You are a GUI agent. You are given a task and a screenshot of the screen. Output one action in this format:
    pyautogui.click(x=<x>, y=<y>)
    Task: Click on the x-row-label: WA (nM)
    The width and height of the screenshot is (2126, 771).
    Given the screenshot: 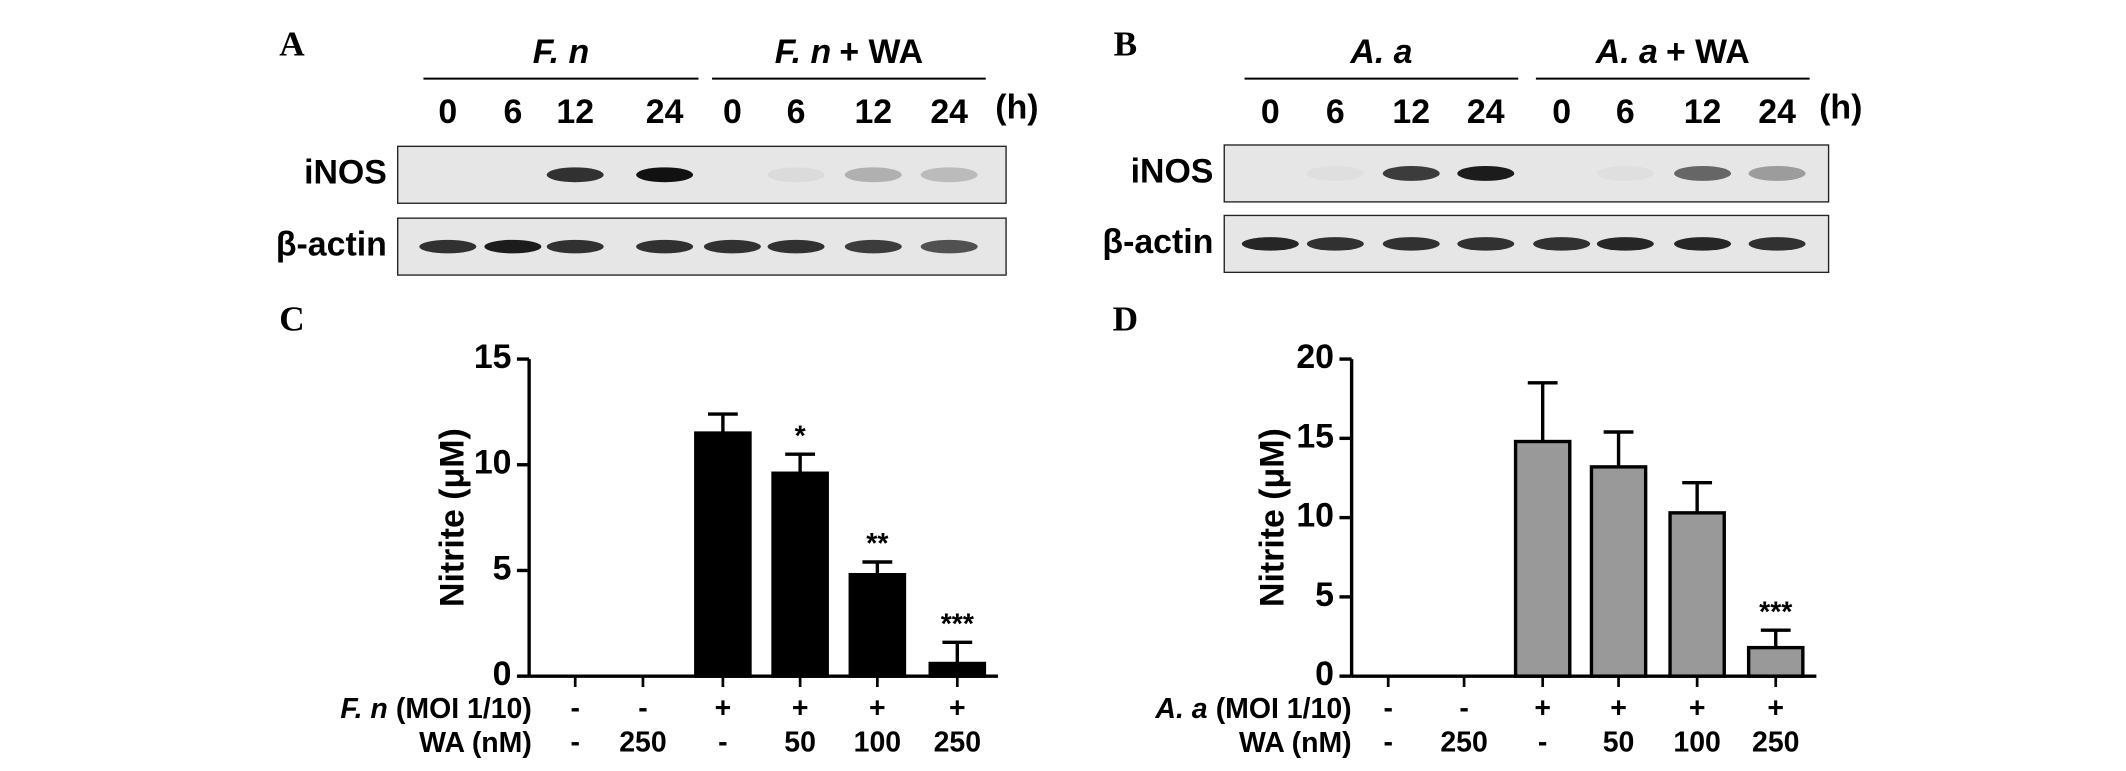 What is the action you would take?
    pyautogui.click(x=1295, y=742)
    